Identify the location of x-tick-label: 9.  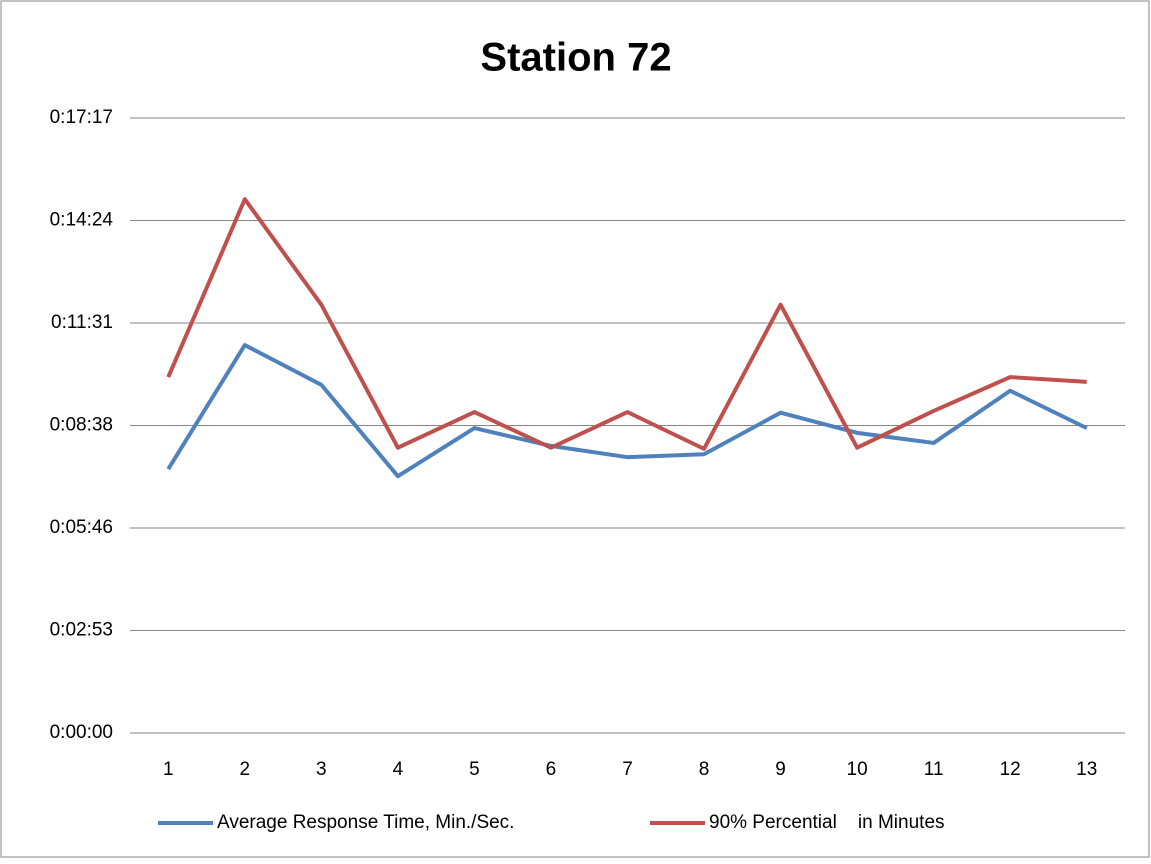
(780, 769).